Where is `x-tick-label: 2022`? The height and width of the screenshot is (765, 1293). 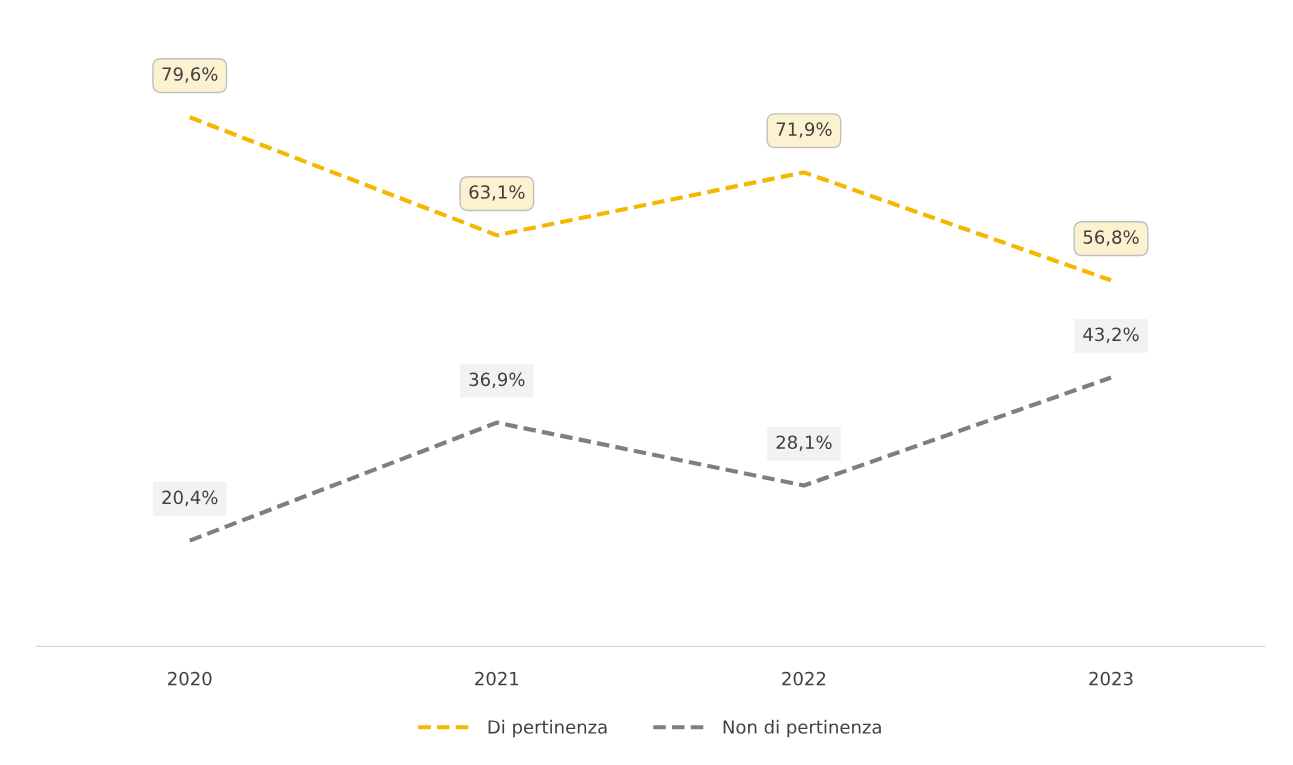
x-tick-label: 2022 is located at coordinates (804, 678).